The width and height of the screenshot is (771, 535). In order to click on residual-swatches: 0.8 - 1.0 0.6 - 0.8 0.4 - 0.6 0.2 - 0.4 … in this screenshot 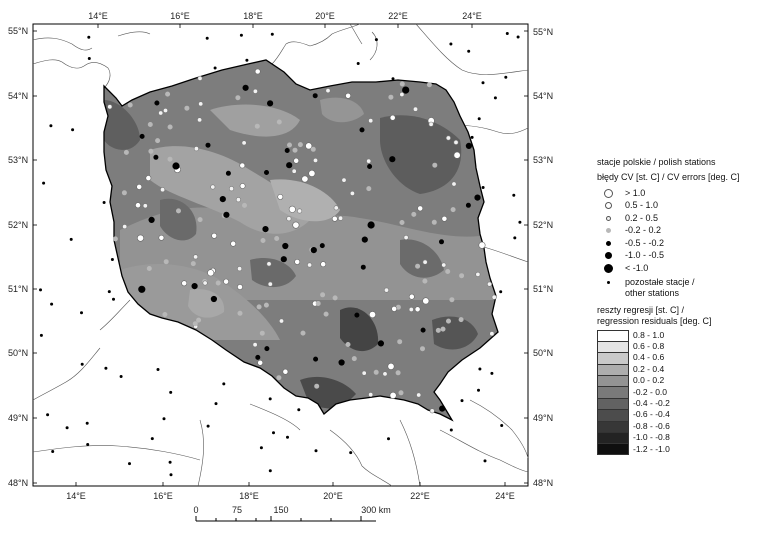, I will do `click(683, 392)`.